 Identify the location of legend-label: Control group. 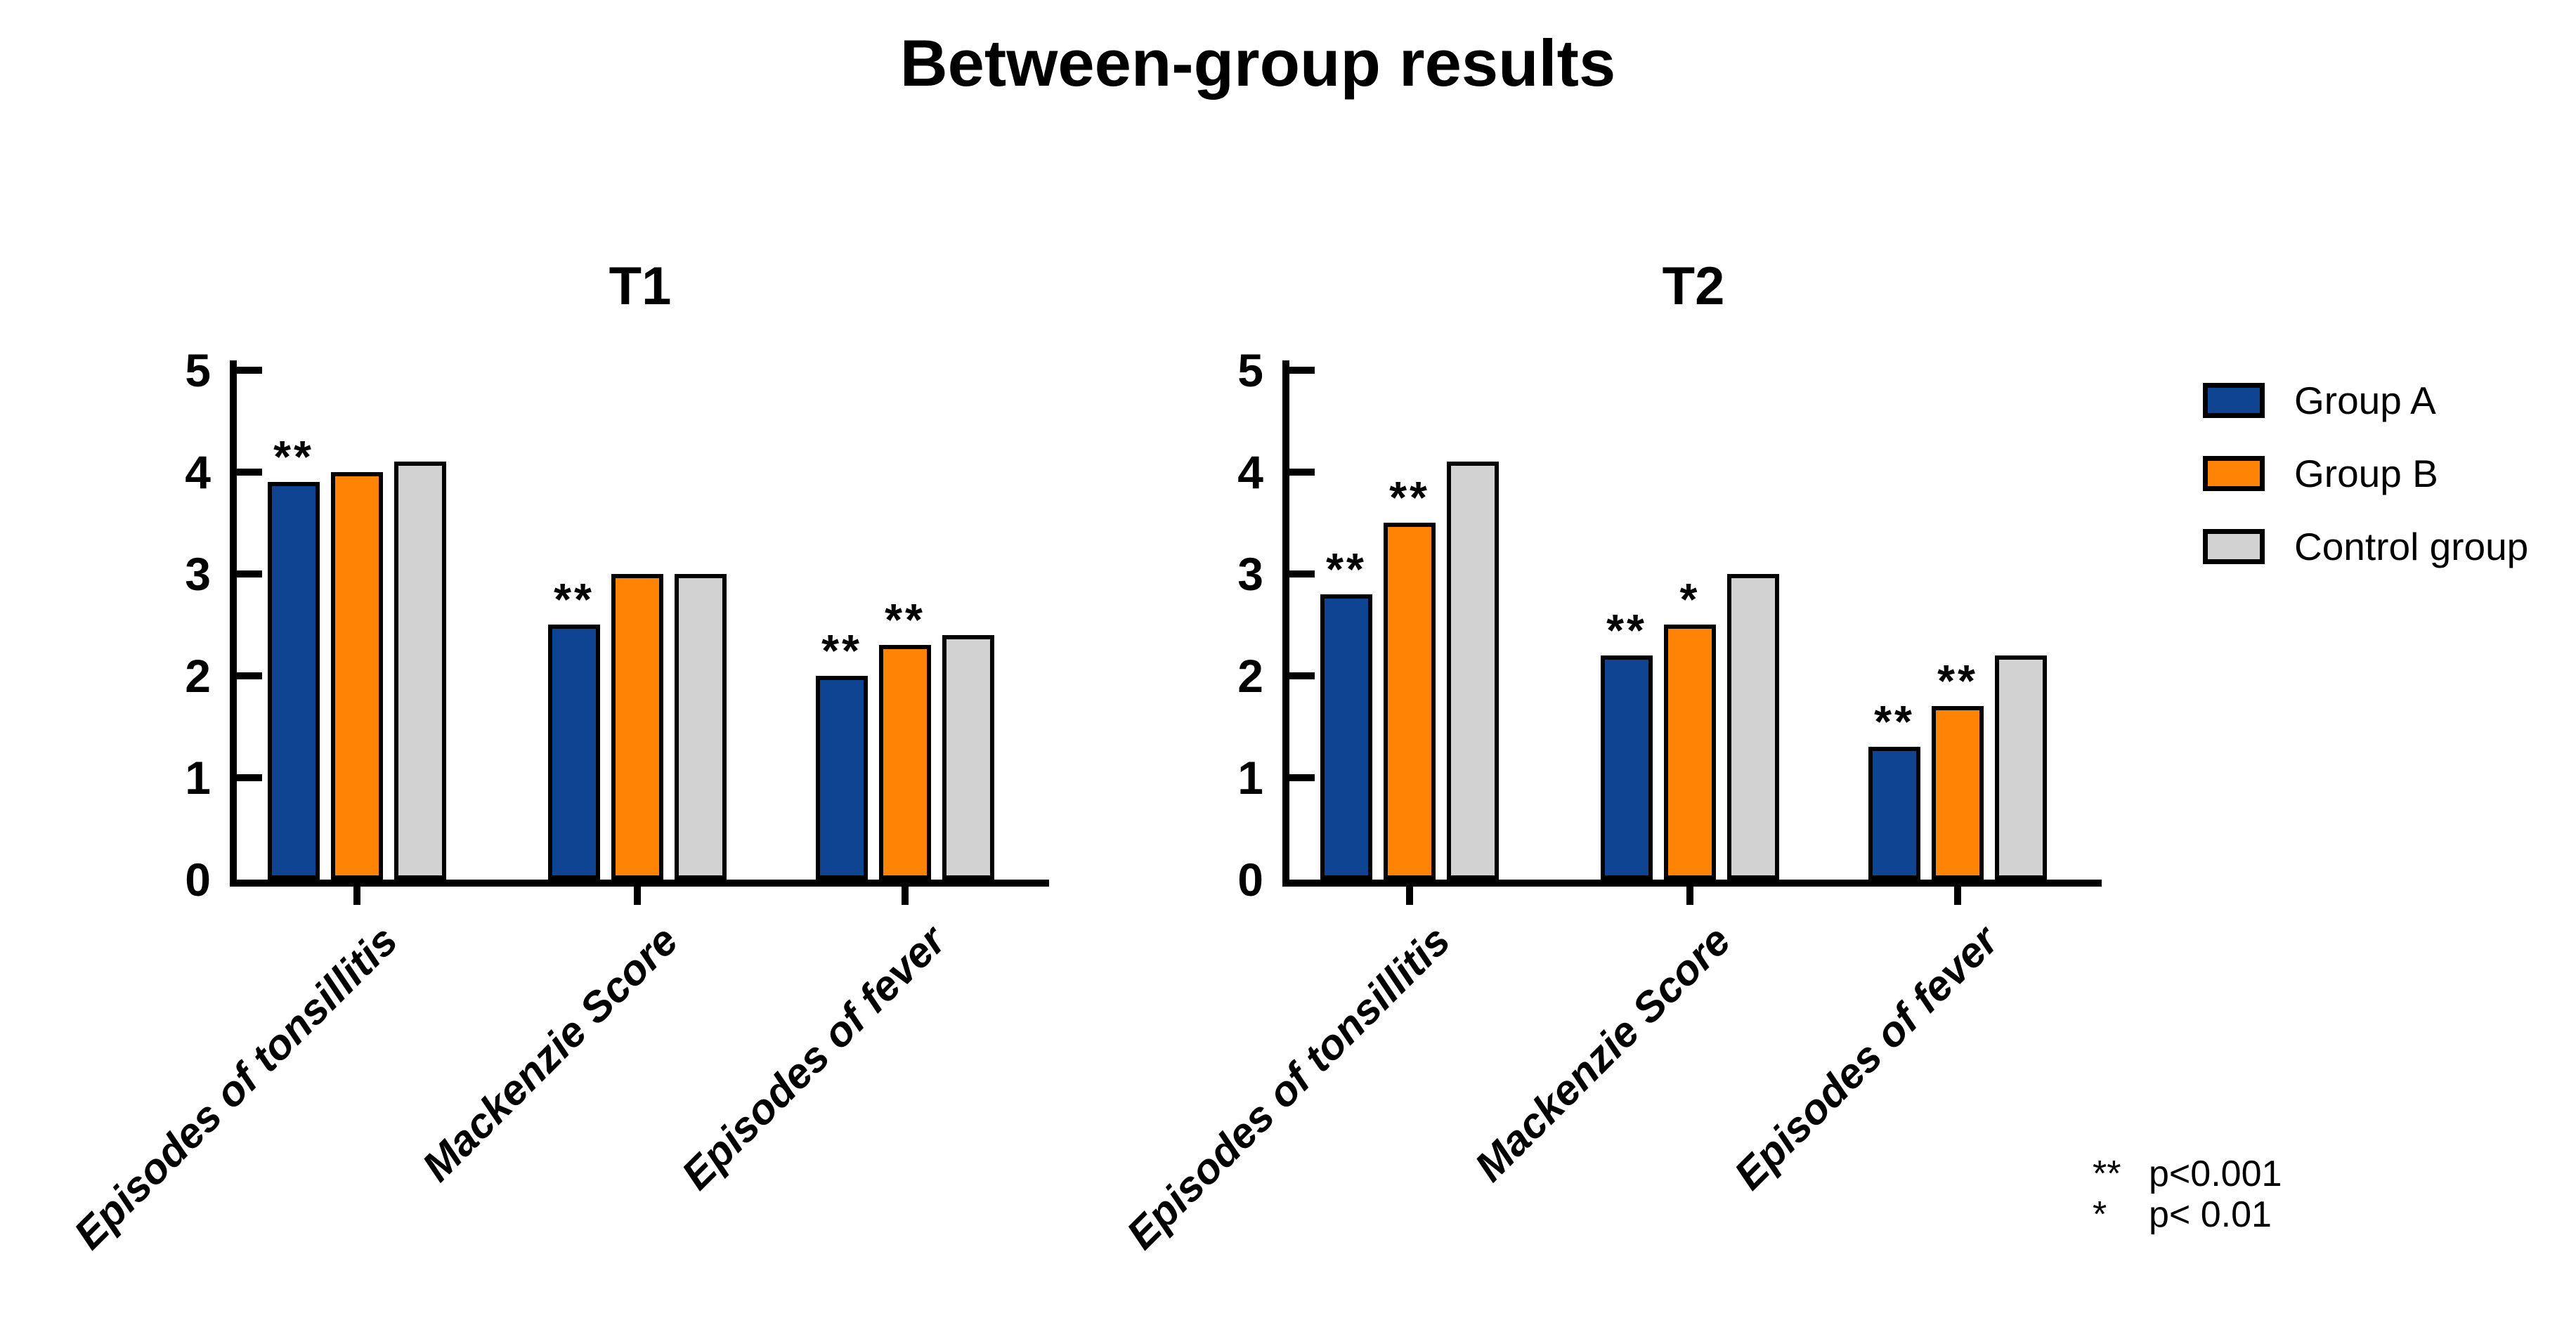
(2411, 546).